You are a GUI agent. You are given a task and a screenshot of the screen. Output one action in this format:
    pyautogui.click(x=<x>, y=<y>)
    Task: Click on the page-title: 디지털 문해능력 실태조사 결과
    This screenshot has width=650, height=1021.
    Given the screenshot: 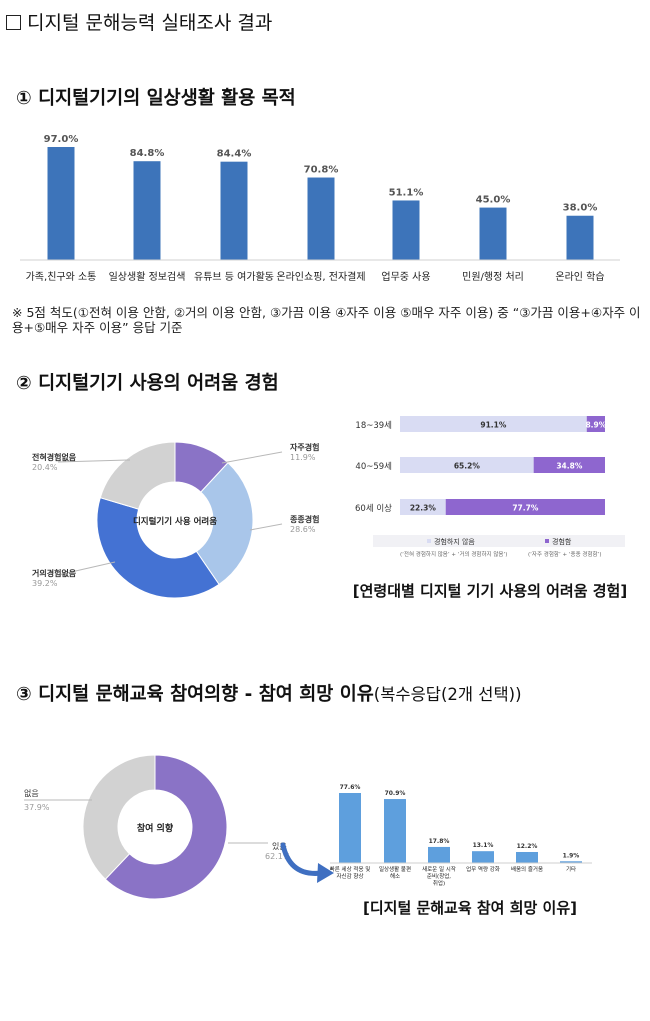 What is the action you would take?
    pyautogui.click(x=139, y=21)
    